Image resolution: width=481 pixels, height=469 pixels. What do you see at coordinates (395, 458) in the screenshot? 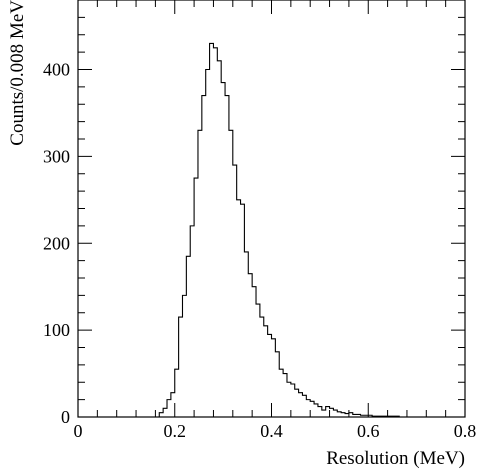
I see `x-axis-label: Resolution (MeV)` at bounding box center [395, 458].